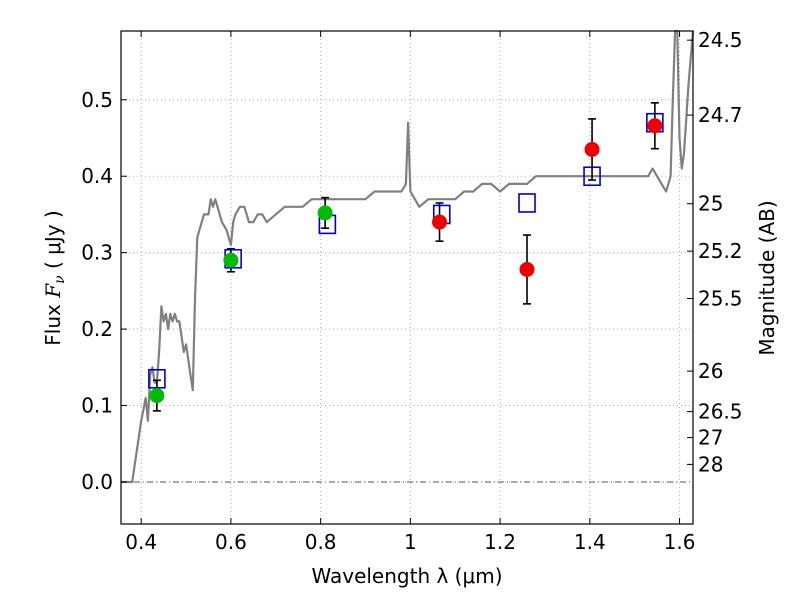 Image resolution: width=800 pixels, height=600 pixels. I want to click on x-axis-title: Wavelength λ (μm), so click(406, 576).